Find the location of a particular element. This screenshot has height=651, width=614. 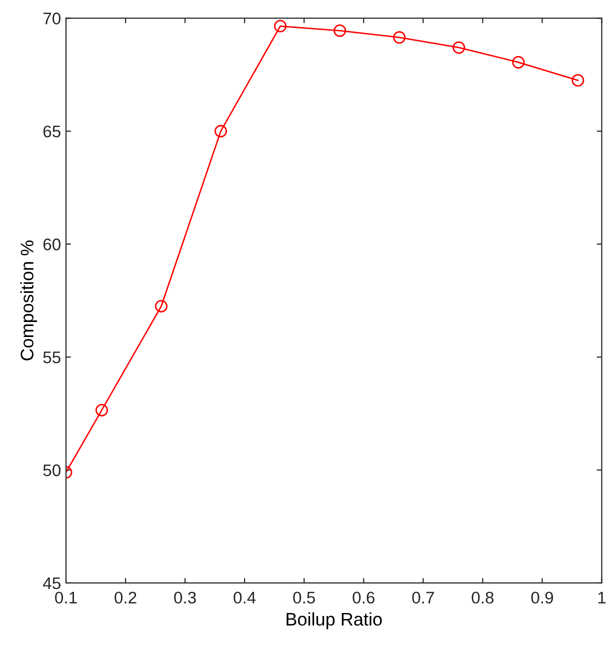

y-axis-title: Composition % is located at coordinates (29, 300).